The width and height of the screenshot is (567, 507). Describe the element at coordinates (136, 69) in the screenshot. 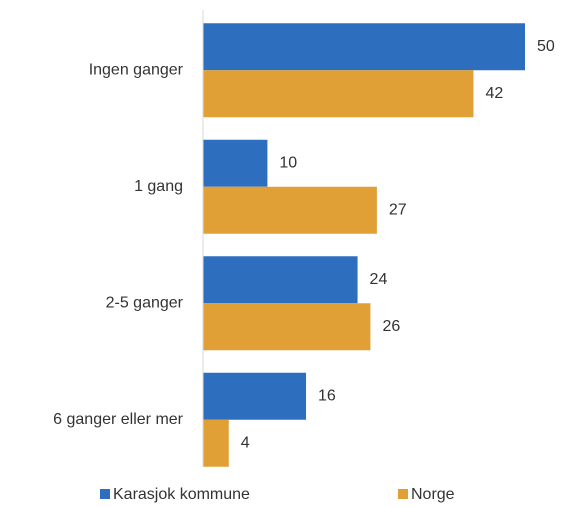

I see `y-tick-label: Ingen ganger` at that location.